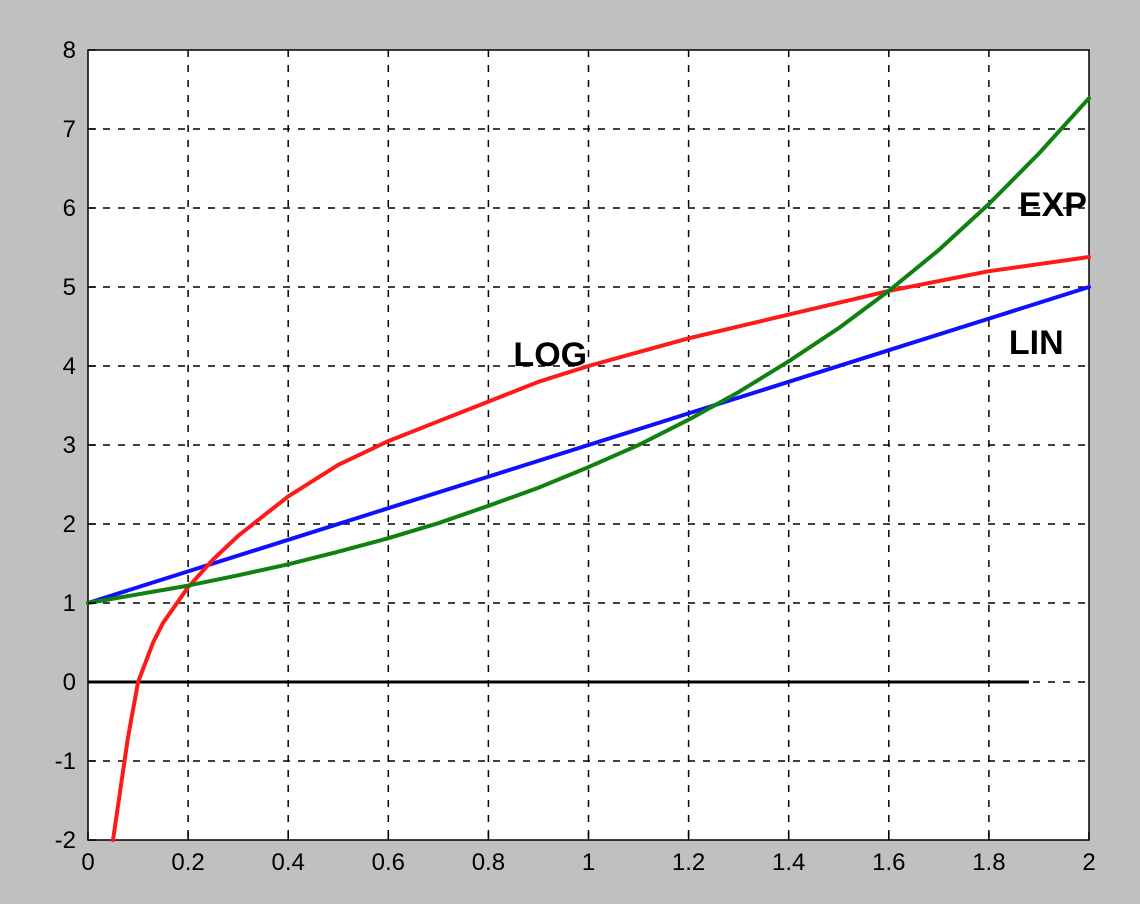  I want to click on y-tick-label: 6, so click(69, 208).